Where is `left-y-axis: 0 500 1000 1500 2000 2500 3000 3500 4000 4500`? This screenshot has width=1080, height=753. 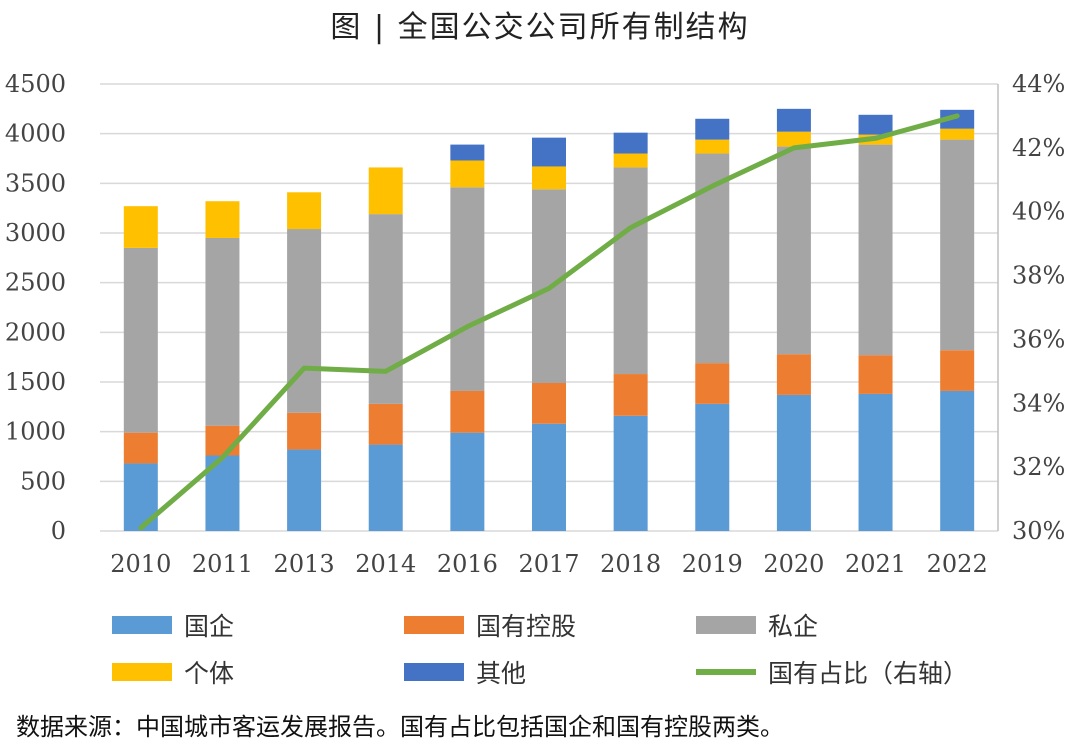
left-y-axis: 0 500 1000 1500 2000 2500 3000 3500 4000 4500 is located at coordinates (35, 307).